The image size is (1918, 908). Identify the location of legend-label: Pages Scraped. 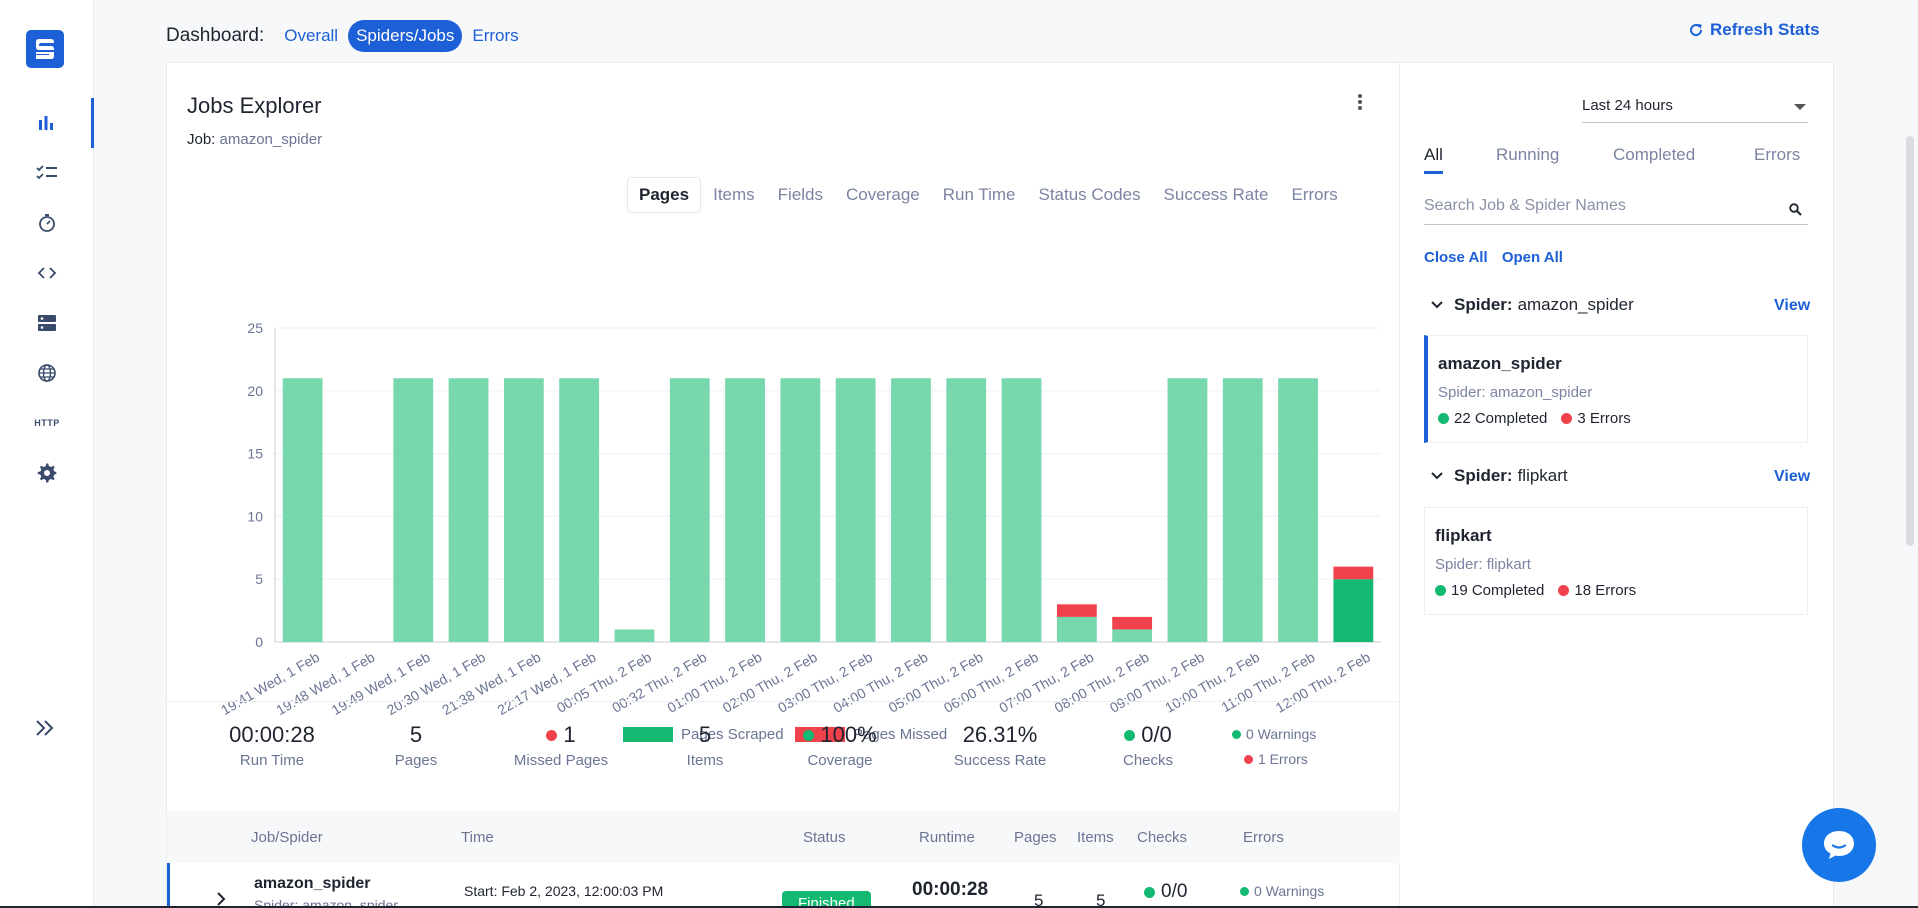
(732, 734).